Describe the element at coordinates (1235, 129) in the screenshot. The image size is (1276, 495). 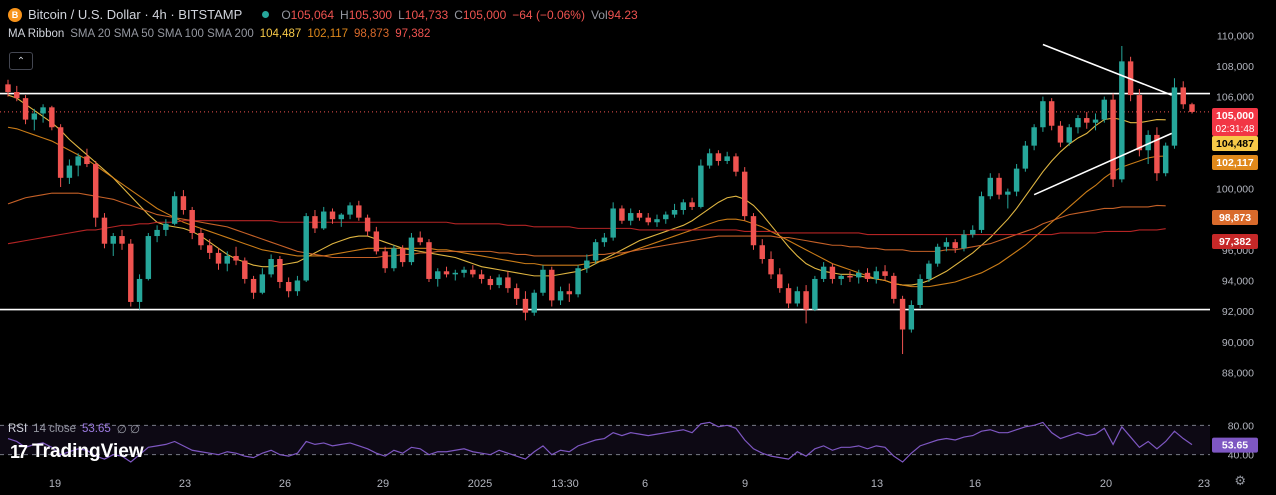
I see `countdown-label-text: 02:31:48` at that location.